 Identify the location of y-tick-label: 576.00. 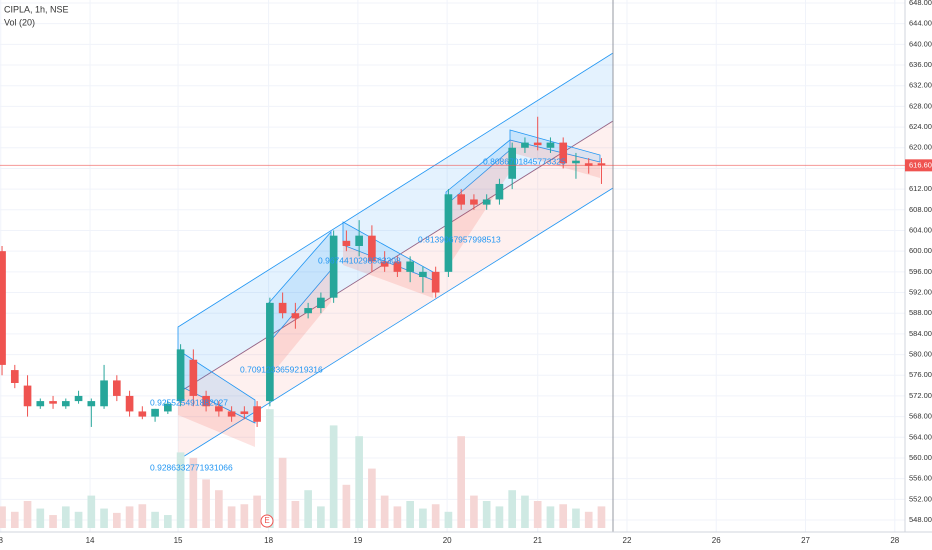
(920, 374).